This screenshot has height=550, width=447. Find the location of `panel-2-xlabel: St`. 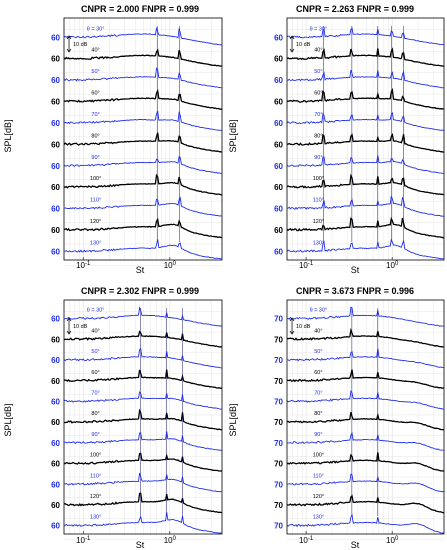

panel-2-xlabel: St is located at coordinates (355, 270).